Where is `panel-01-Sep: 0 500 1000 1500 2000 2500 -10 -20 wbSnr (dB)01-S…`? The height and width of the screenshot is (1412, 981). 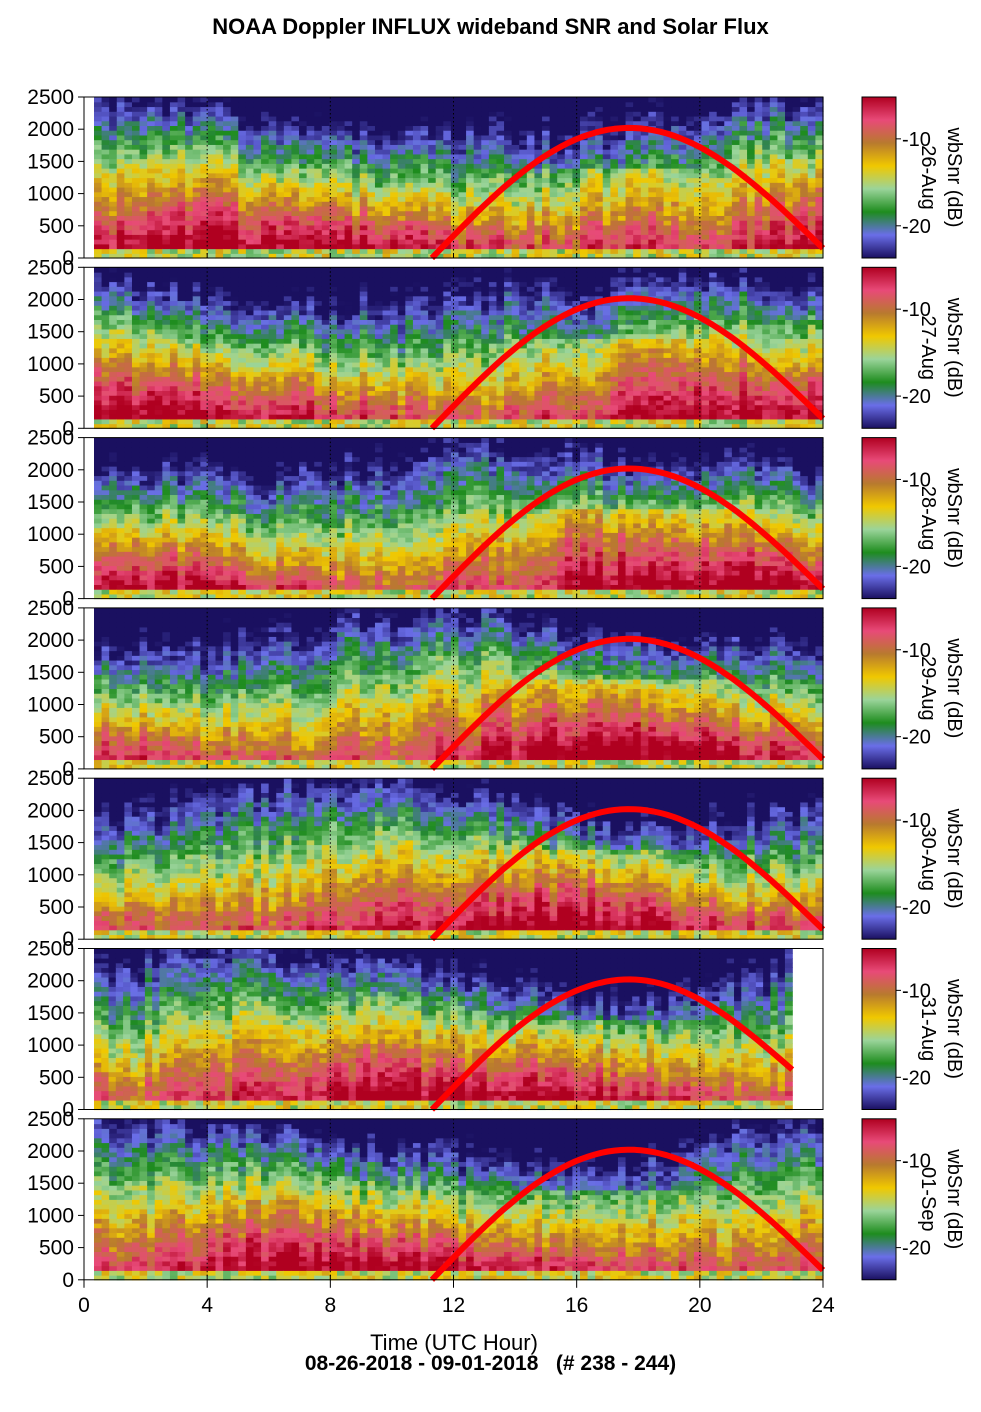 panel-01-Sep: 0 500 1000 1500 2000 2500 -10 -20 wbSnr (dB)01-S… is located at coordinates (496, 1200).